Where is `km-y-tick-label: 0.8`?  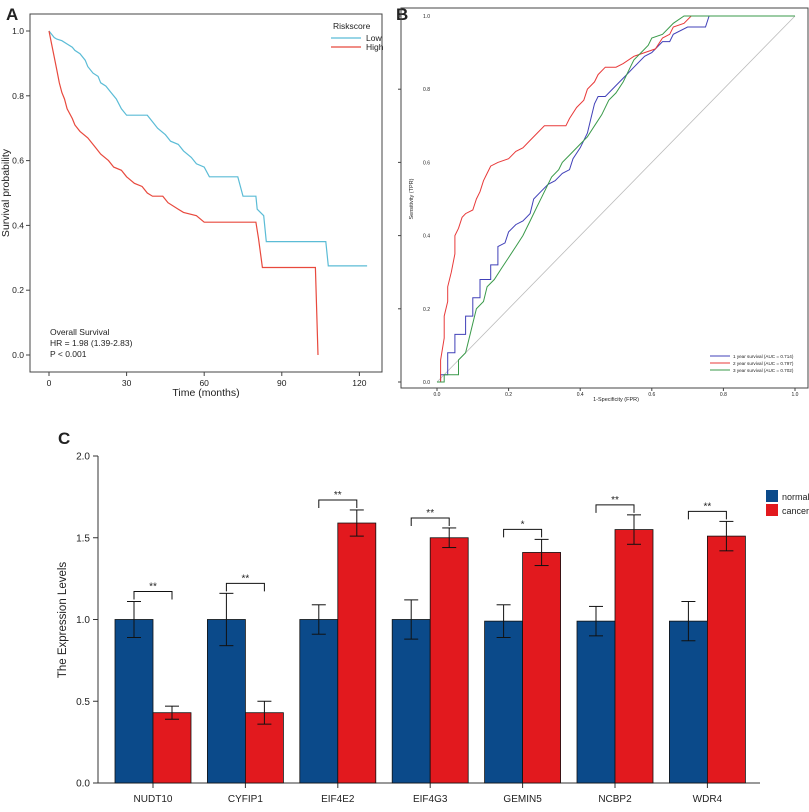
km-y-tick-label: 0.8 is located at coordinates (18, 96).